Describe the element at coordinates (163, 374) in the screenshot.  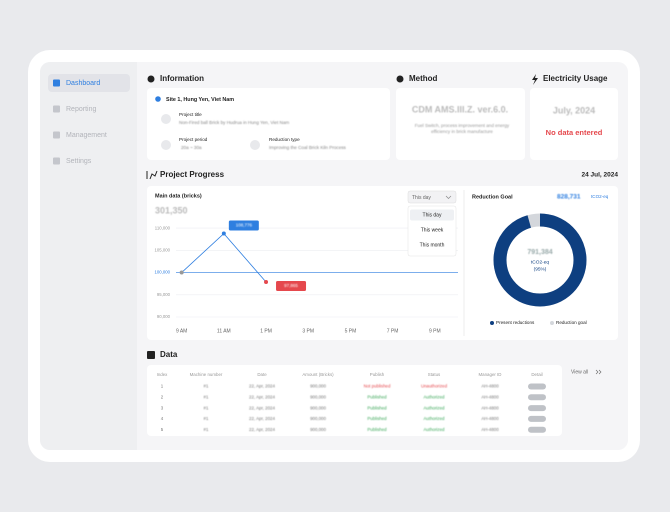
I see `column-header: Index` at that location.